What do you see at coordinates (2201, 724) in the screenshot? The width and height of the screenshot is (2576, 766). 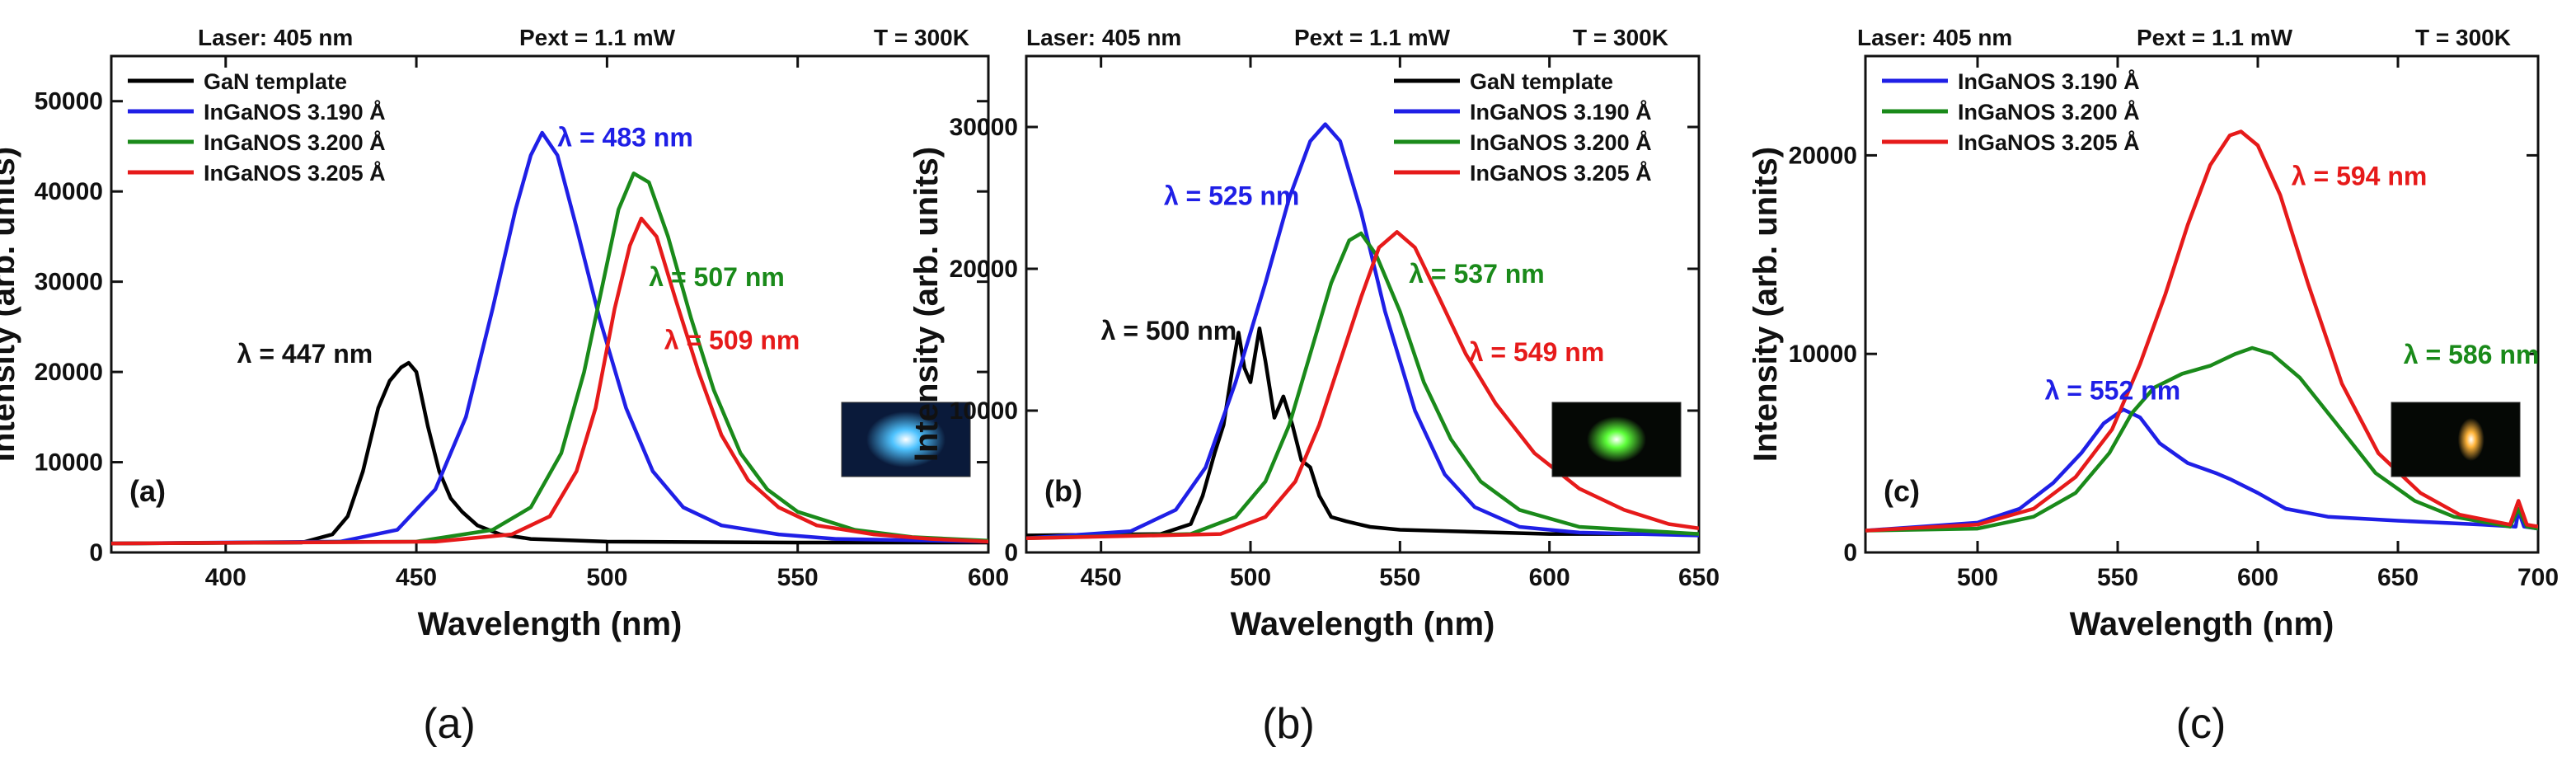 I see `figure-caption: (c)` at bounding box center [2201, 724].